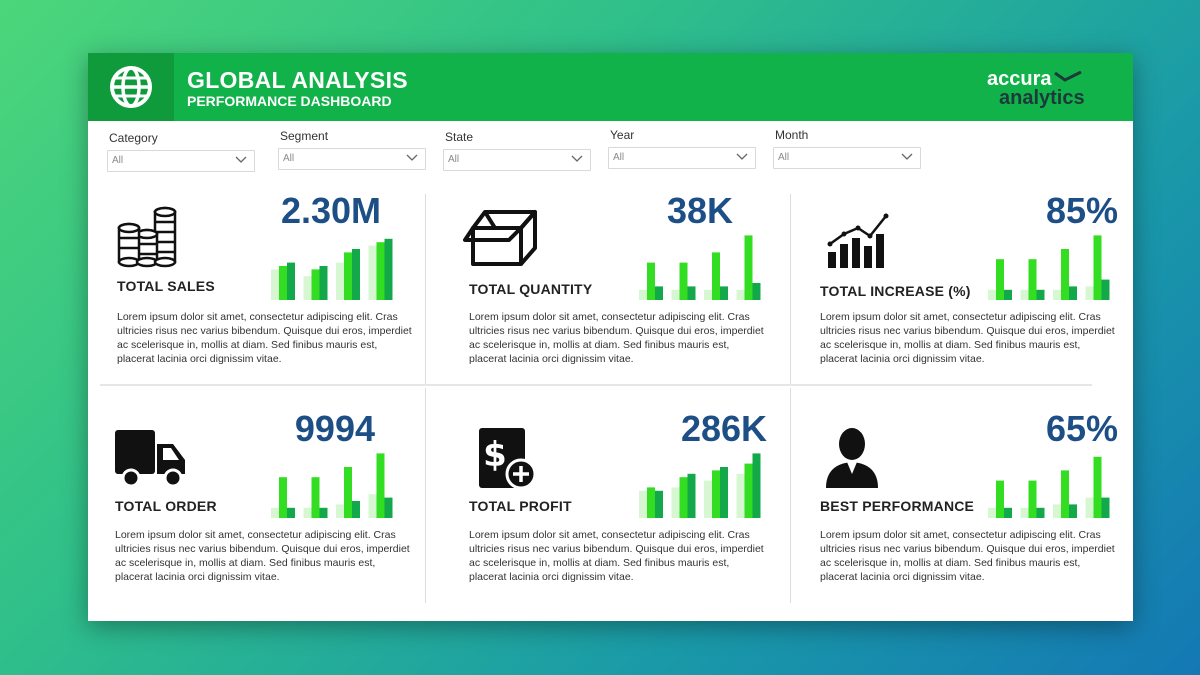 This screenshot has height=675, width=1200. What do you see at coordinates (500, 238) in the screenshot?
I see `box-icon` at bounding box center [500, 238].